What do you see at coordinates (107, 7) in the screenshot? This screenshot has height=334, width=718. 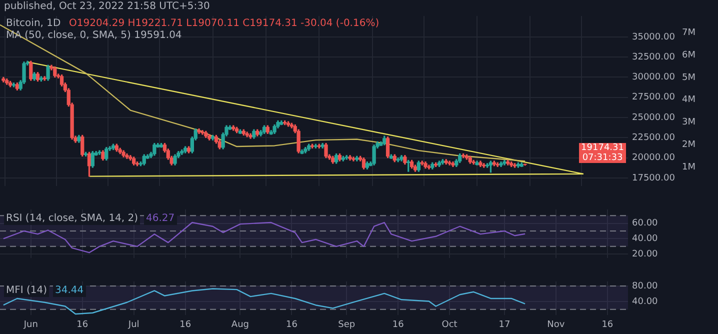 I see `text: published, Oct 23, 2022 21:58 UTC+5:30` at bounding box center [107, 7].